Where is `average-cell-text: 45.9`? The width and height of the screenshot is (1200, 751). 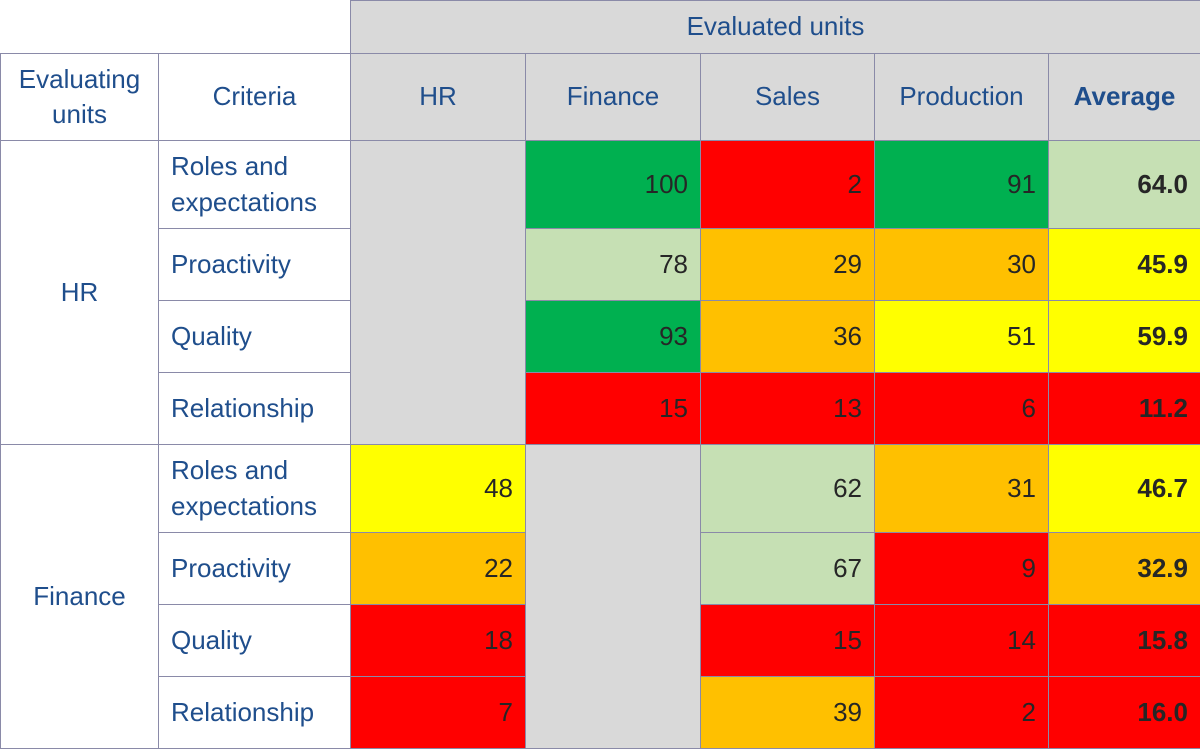
average-cell-text: 45.9 is located at coordinates (1162, 263).